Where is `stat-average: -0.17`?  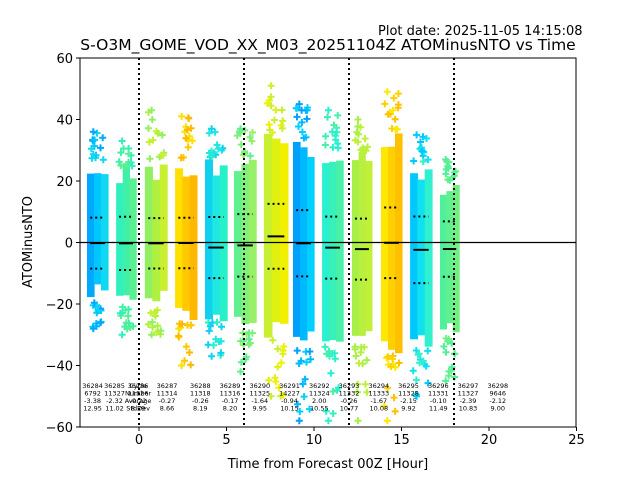
stat-average: -0.17 is located at coordinates (230, 401).